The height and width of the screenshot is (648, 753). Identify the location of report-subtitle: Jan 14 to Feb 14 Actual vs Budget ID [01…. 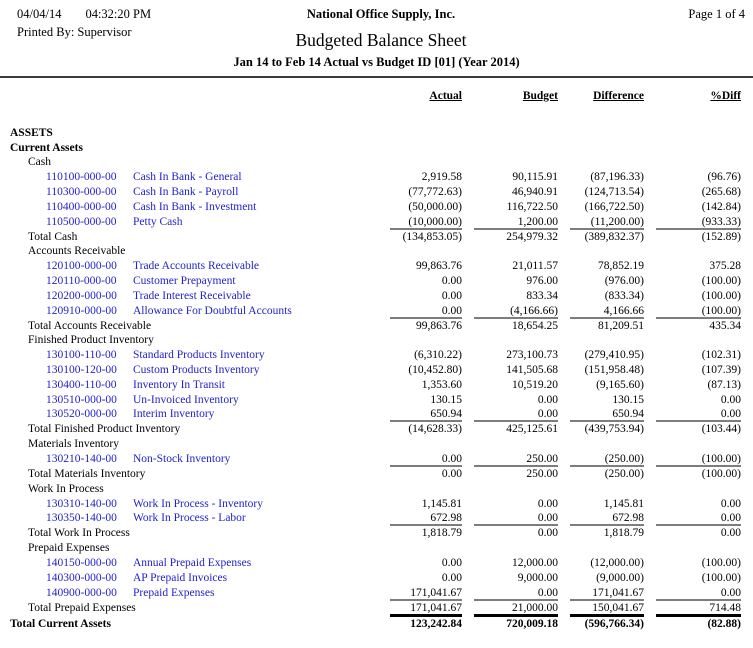
(376, 62).